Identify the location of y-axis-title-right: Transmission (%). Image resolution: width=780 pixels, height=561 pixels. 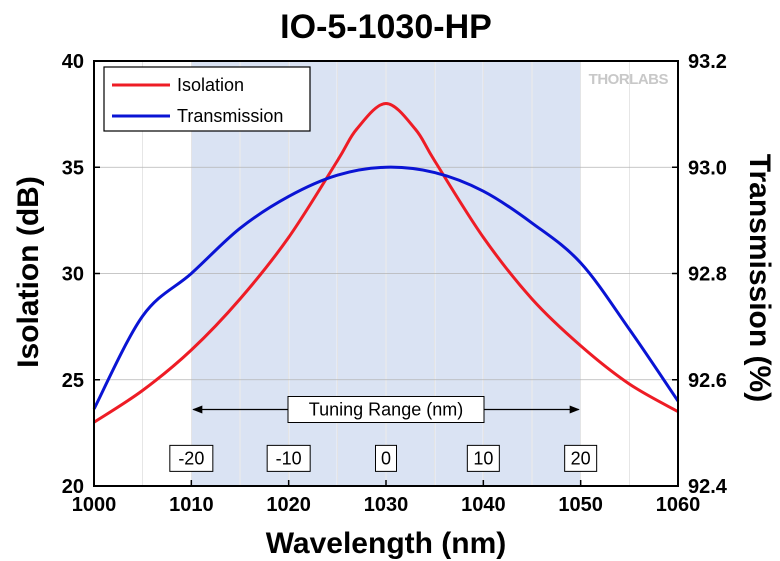
(759, 278).